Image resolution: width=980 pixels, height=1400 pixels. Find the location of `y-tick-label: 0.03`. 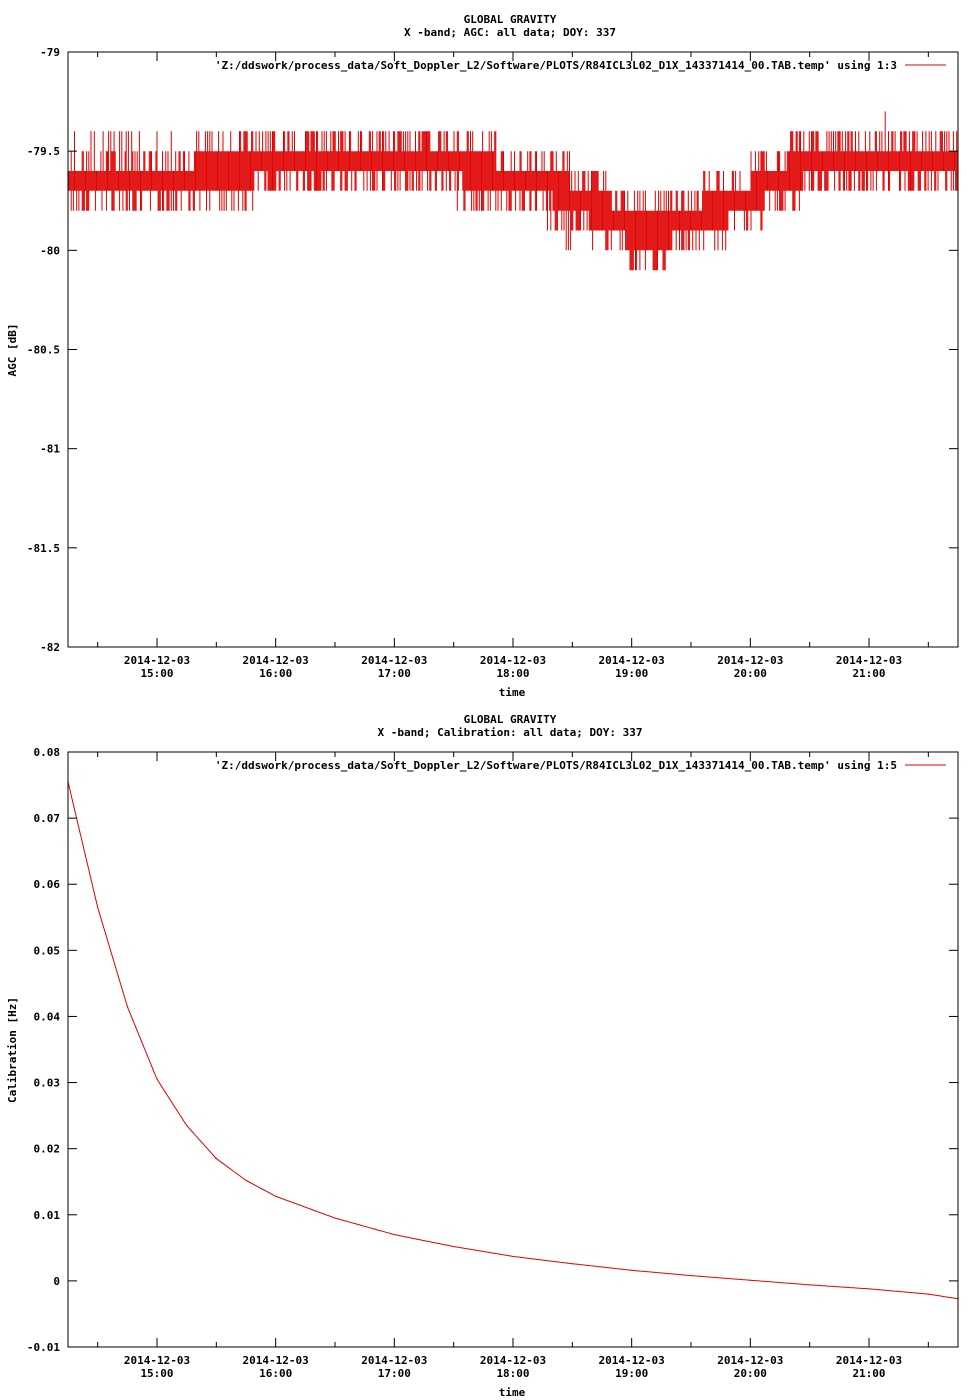

y-tick-label: 0.03 is located at coordinates (47, 1083).